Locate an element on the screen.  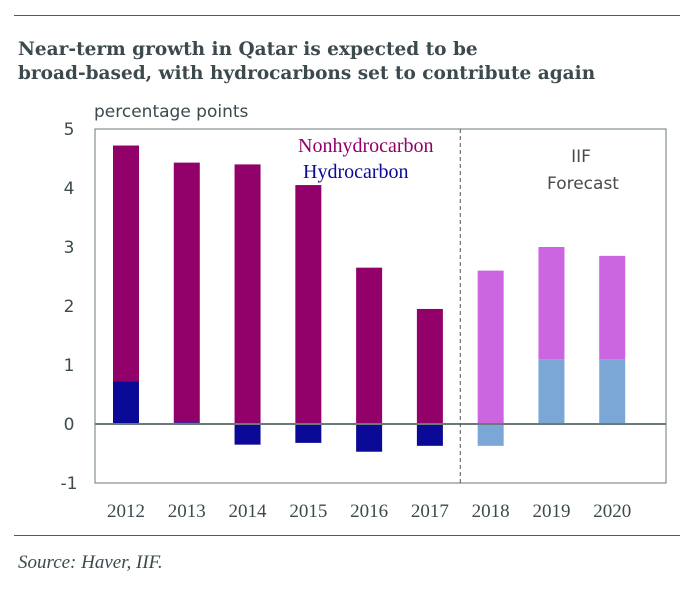
bar-hydrocarbon-2018 is located at coordinates (490, 435).